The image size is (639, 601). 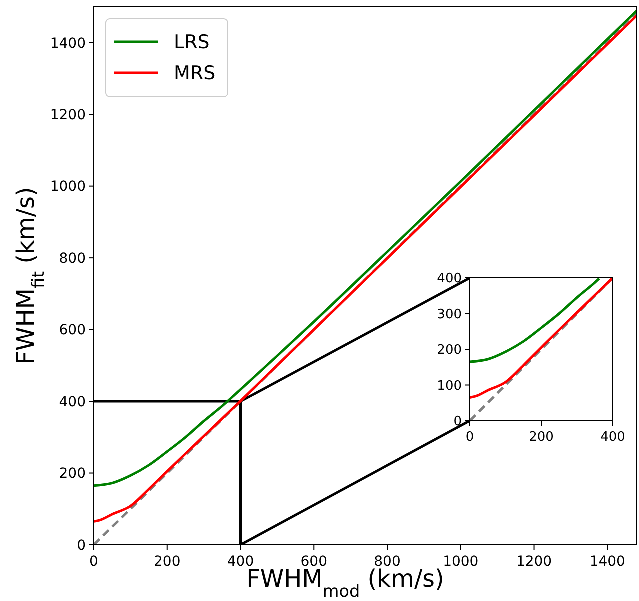 I want to click on y-tick-label: 800, so click(x=72, y=258).